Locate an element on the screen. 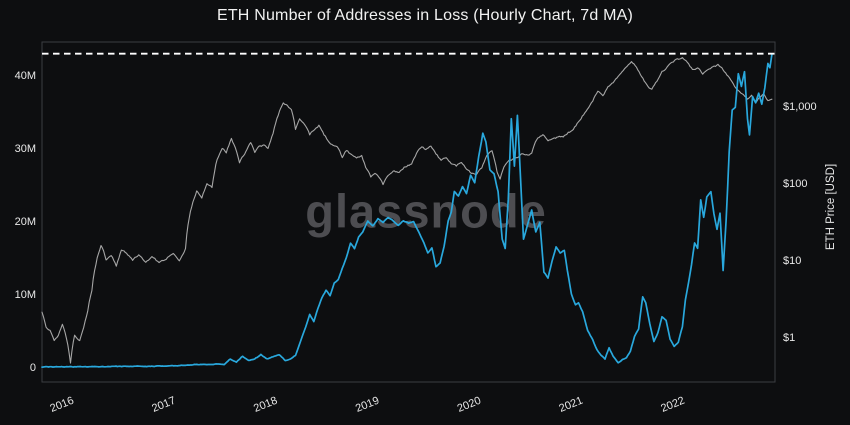 The image size is (850, 425). x-tick-label: 2019 is located at coordinates (367, 405).